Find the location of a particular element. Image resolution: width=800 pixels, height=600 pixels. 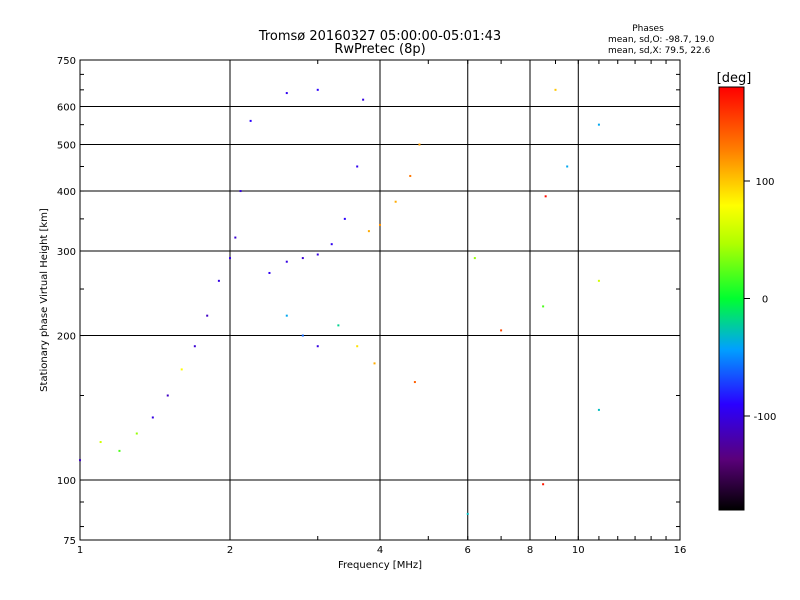

x-tick-label: 16 is located at coordinates (680, 550).